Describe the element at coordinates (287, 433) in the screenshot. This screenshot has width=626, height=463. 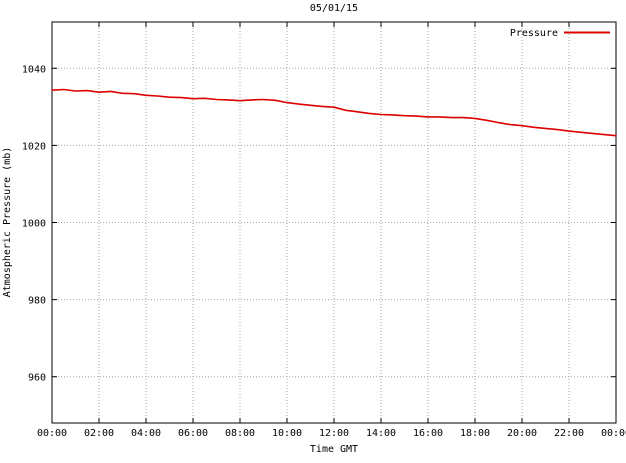
I see `x-tick-label: 10:00` at that location.